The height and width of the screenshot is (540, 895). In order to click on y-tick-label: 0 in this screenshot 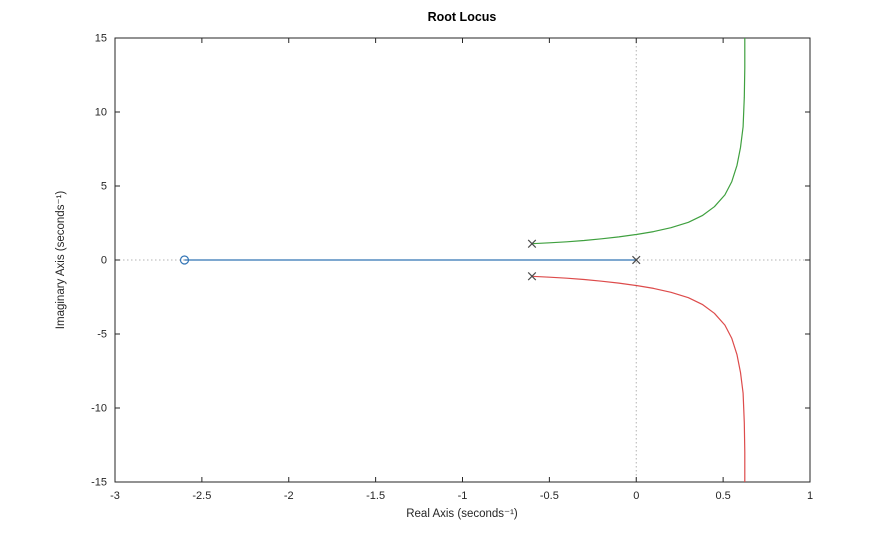, I will do `click(104, 261)`.